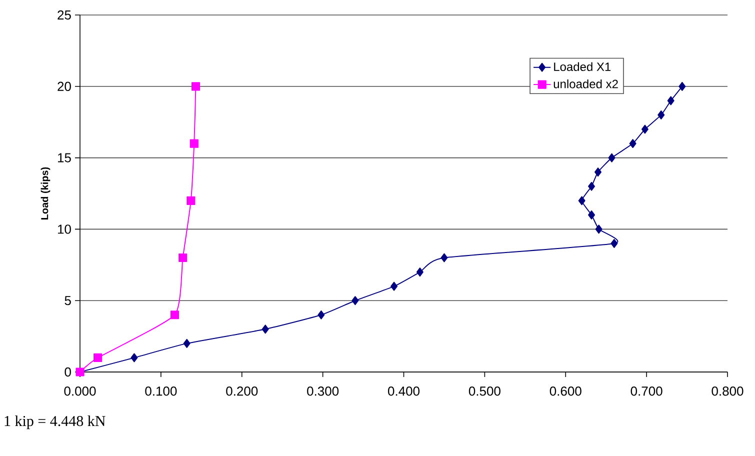  What do you see at coordinates (64, 229) in the screenshot?
I see `y-tick-label: 10` at bounding box center [64, 229].